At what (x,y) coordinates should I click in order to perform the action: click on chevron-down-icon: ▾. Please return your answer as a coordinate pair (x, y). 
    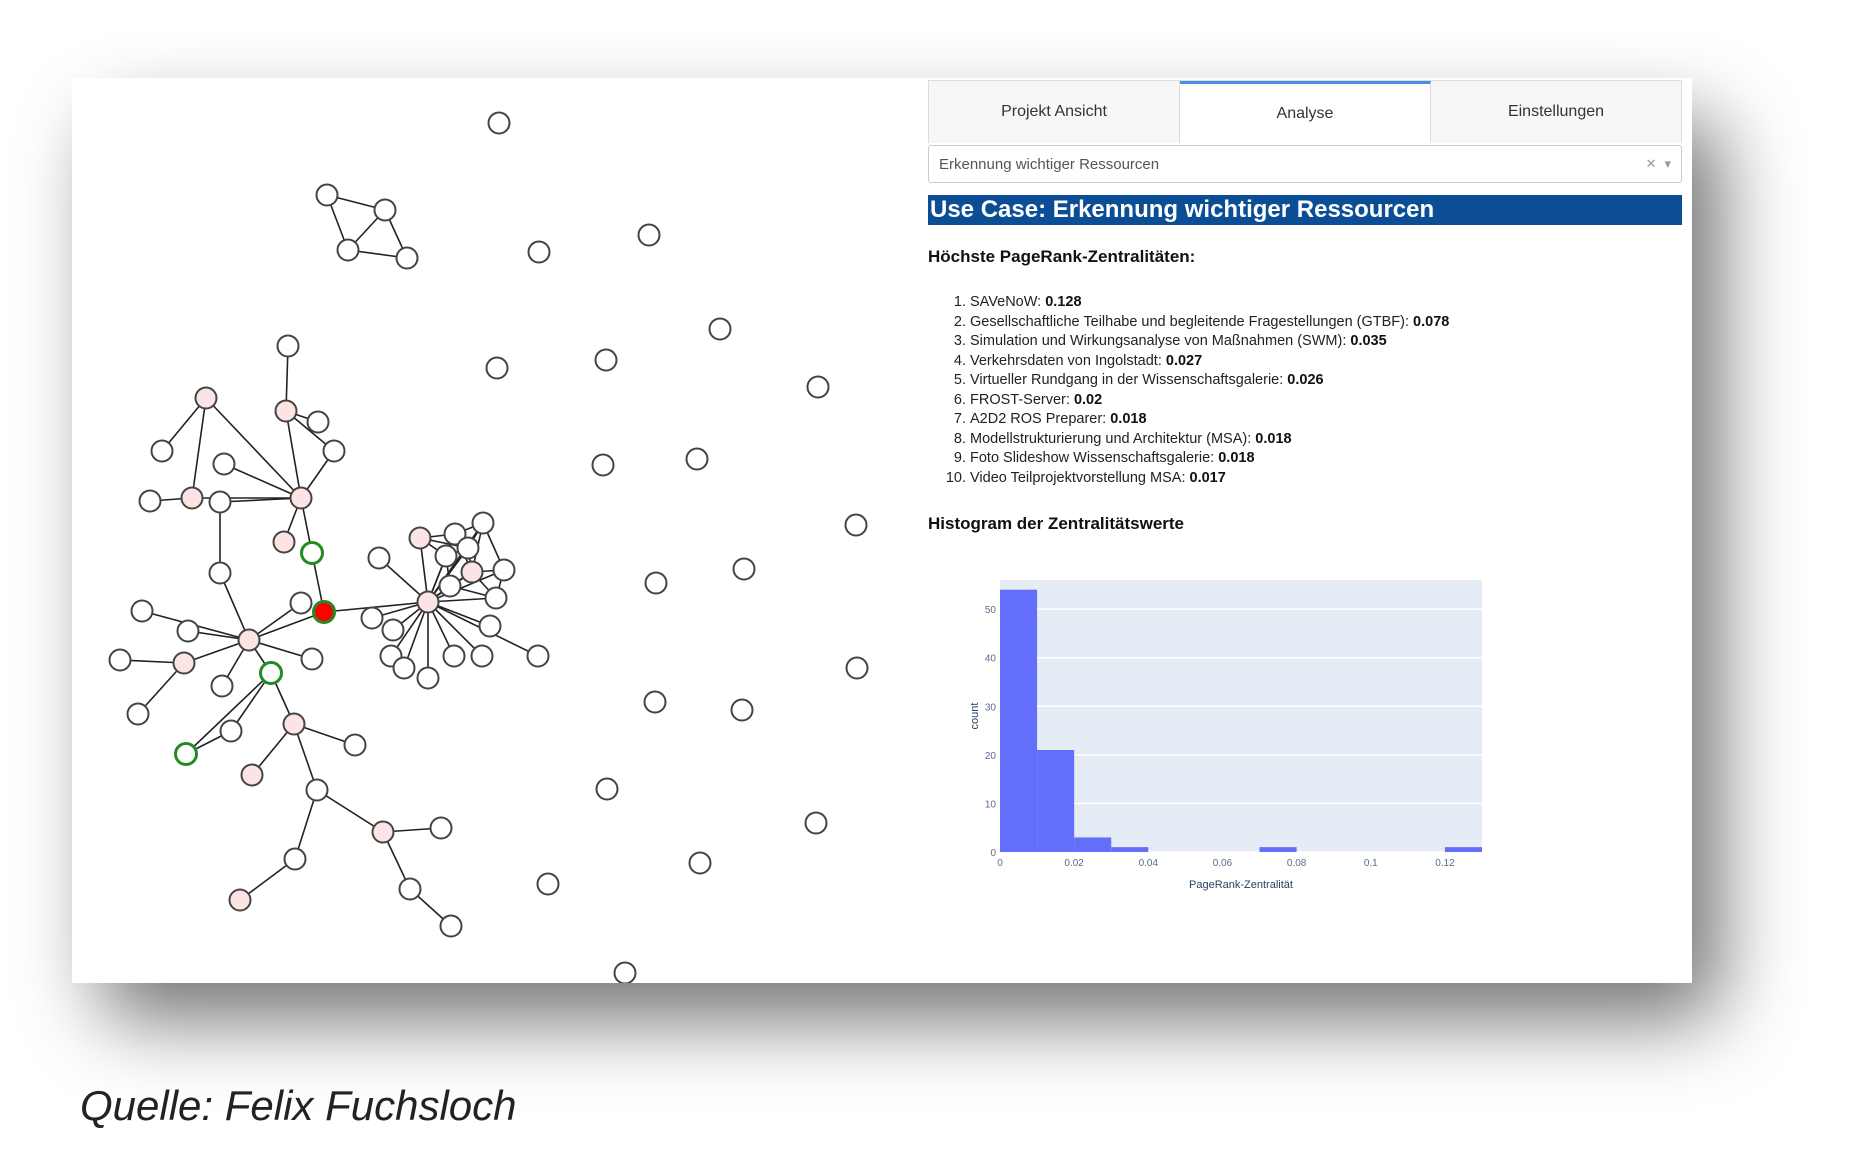
    Looking at the image, I should click on (1667, 163).